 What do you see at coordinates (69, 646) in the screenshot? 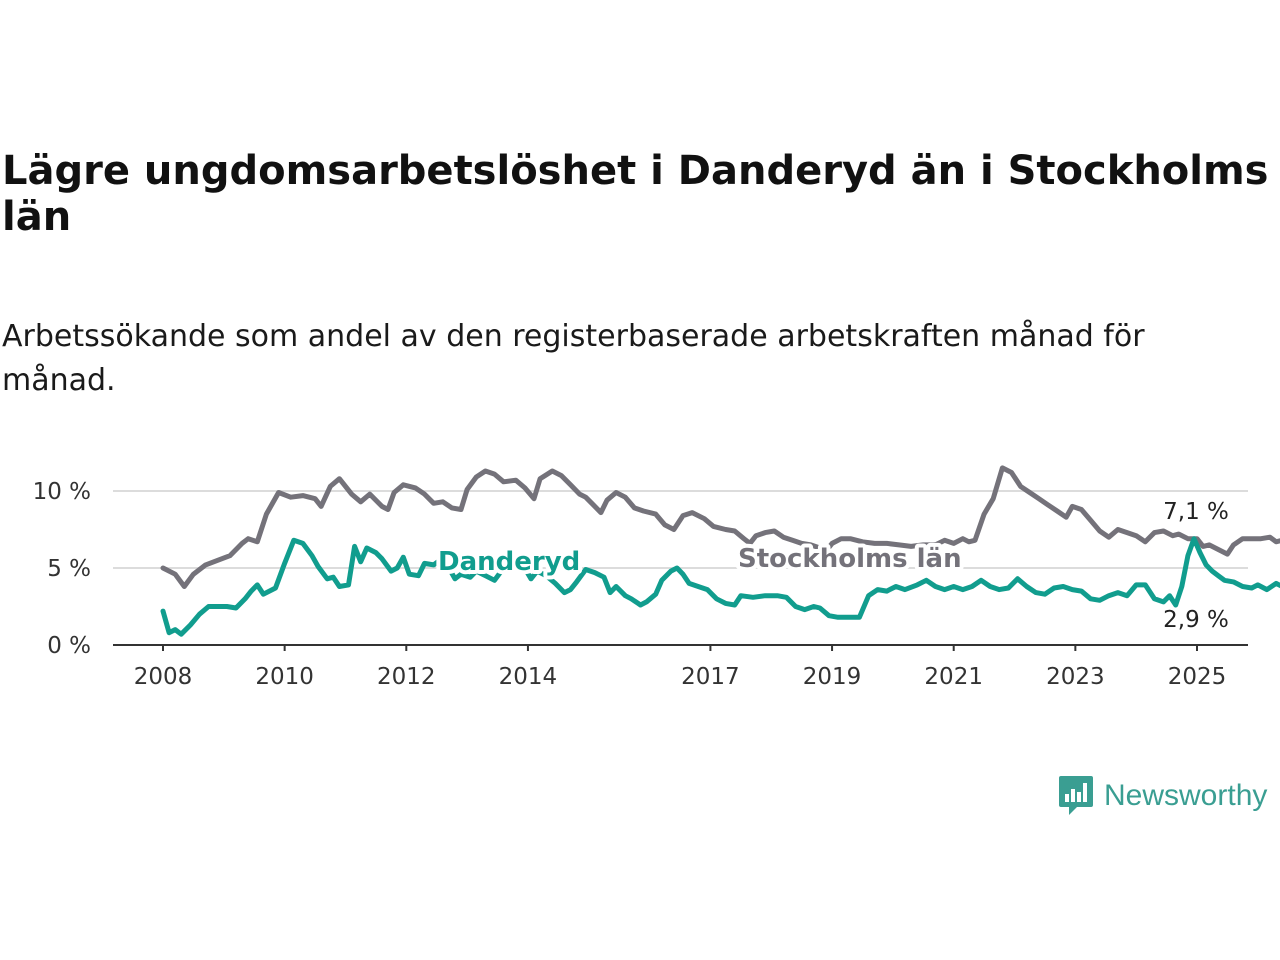
I see `y-tick-label: 0 %` at bounding box center [69, 646].